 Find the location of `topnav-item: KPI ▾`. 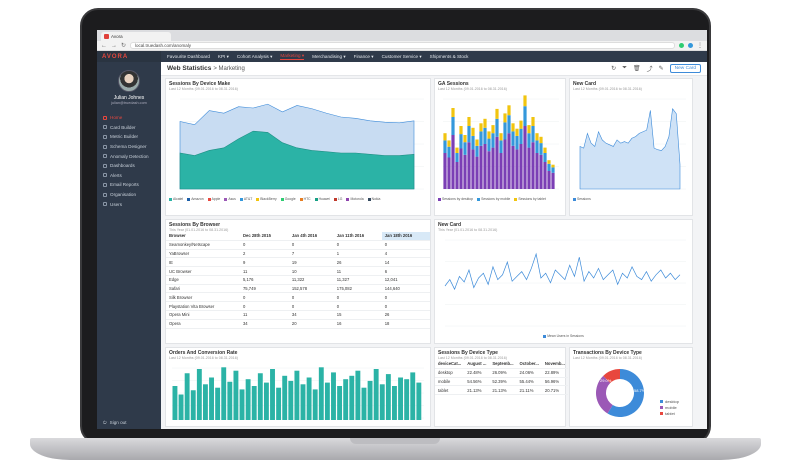

topnav-item: KPI ▾ is located at coordinates (223, 56).